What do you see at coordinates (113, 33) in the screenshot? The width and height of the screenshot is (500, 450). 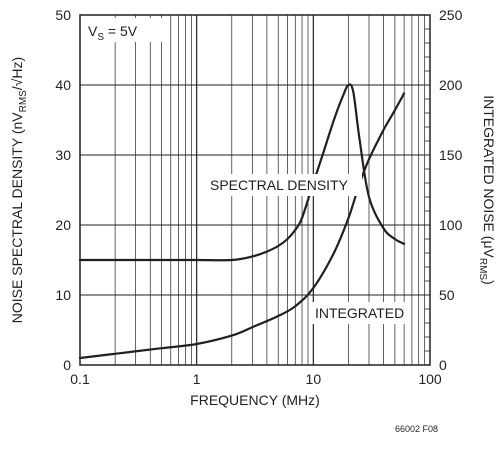 I see `condition-label: VS = 5V` at bounding box center [113, 33].